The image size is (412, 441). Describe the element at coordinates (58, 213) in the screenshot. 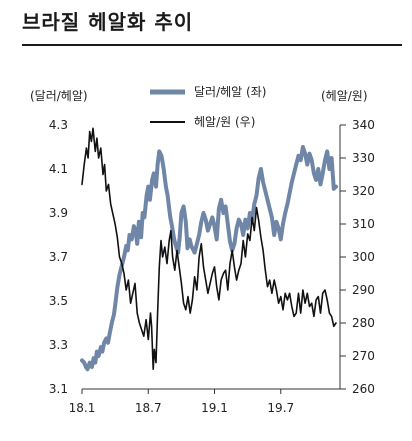

I see `y-left-tick-label: 3.9` at that location.